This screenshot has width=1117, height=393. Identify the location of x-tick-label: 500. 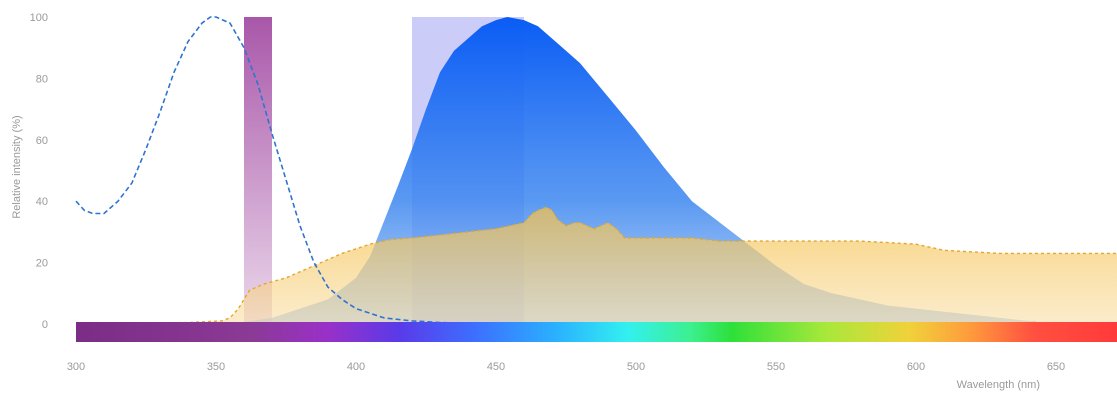
(636, 367).